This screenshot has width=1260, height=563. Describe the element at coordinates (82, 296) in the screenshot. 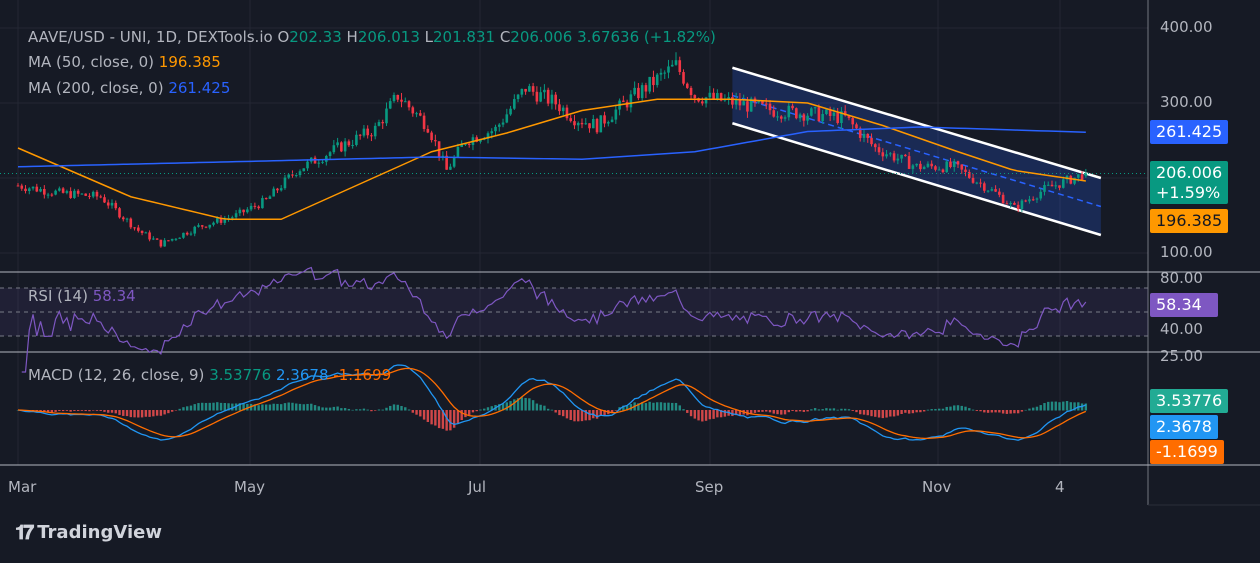

I see `rsi-legend: RSI (14) 58.34` at that location.